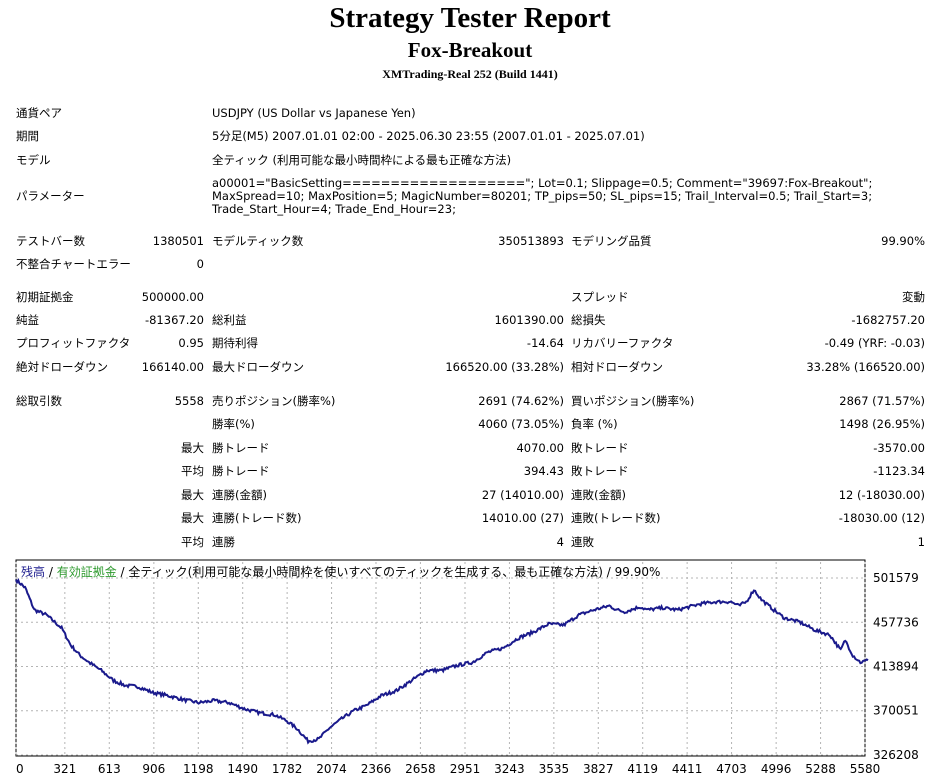 Image resolution: width=940 pixels, height=776 pixels. I want to click on deposit-label: 初期証拠金, so click(45, 297).